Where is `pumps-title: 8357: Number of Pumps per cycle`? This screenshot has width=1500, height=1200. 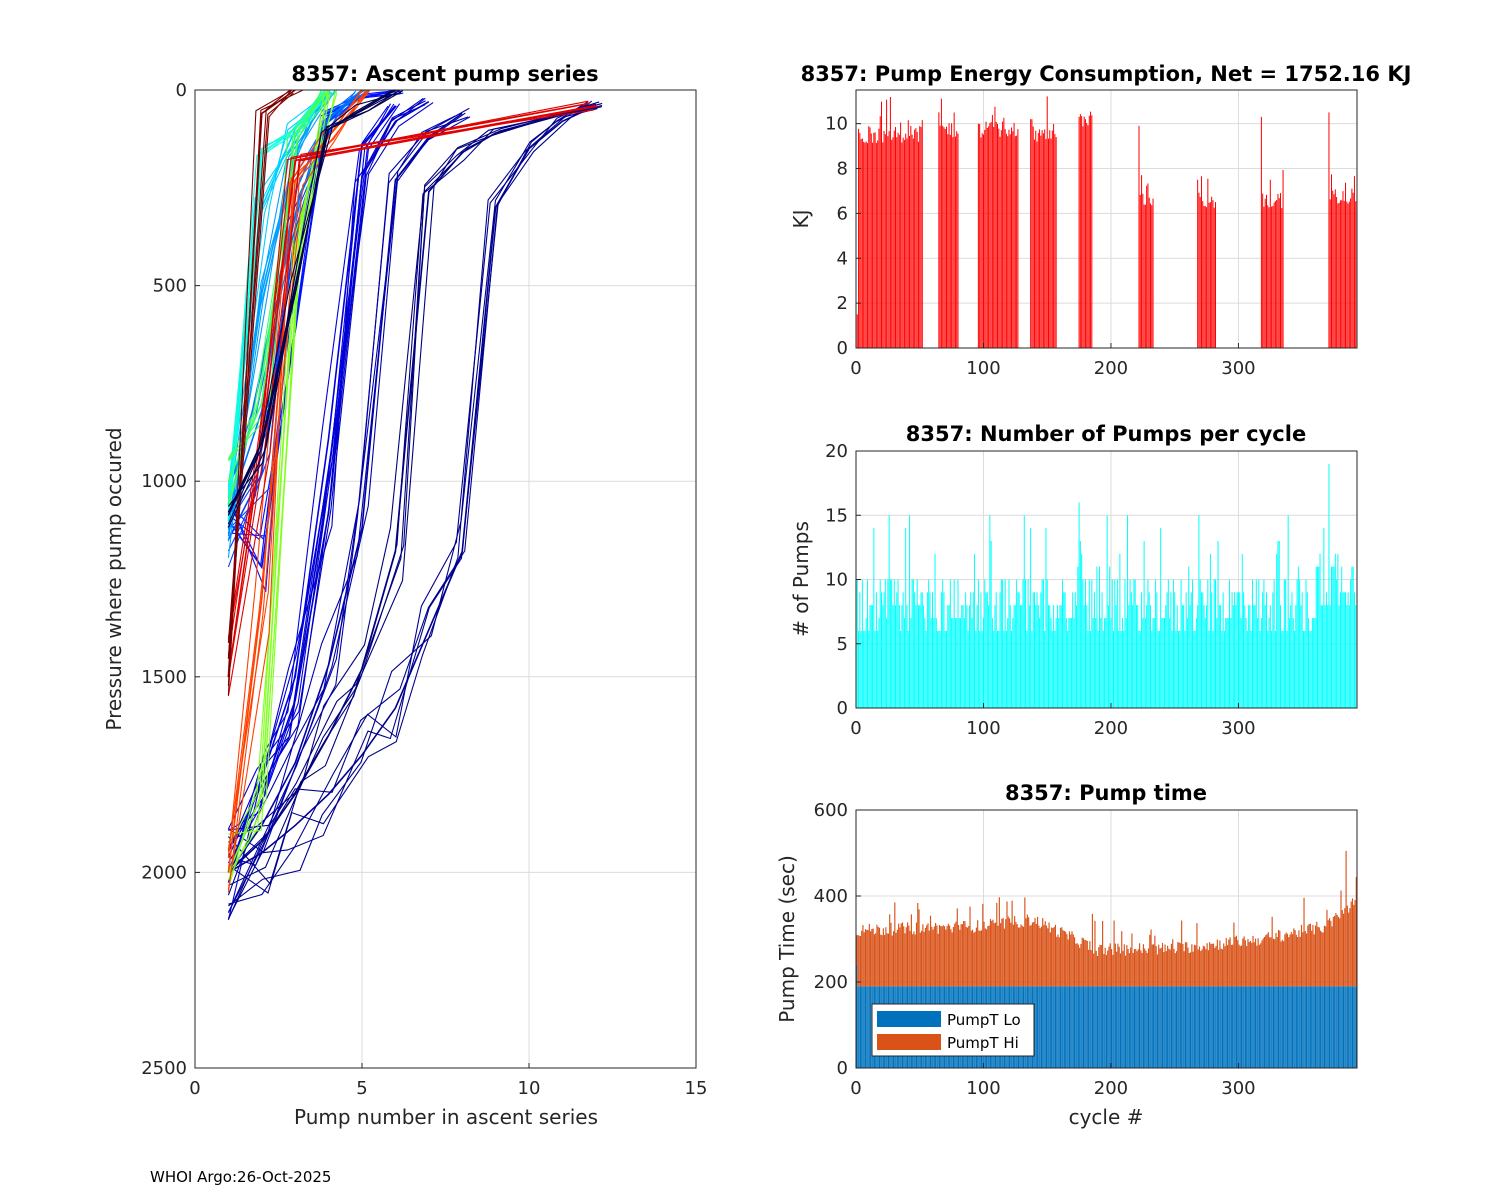
pumps-title: 8357: Number of Pumps per cycle is located at coordinates (1106, 434).